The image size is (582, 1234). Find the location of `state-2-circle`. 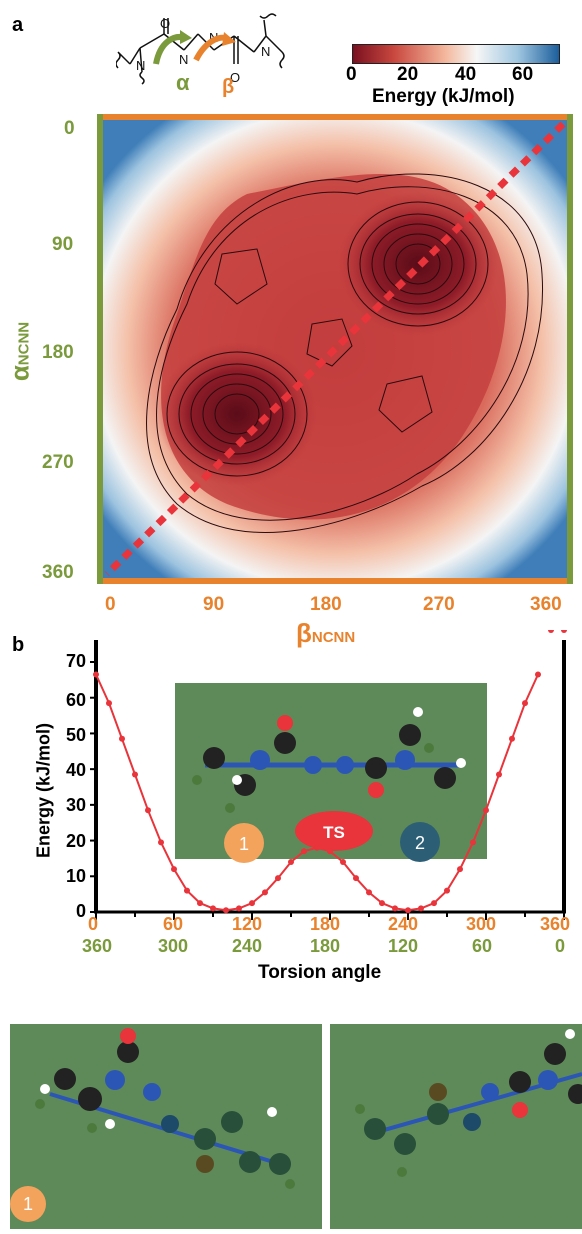

state-2-circle is located at coordinates (420, 842).